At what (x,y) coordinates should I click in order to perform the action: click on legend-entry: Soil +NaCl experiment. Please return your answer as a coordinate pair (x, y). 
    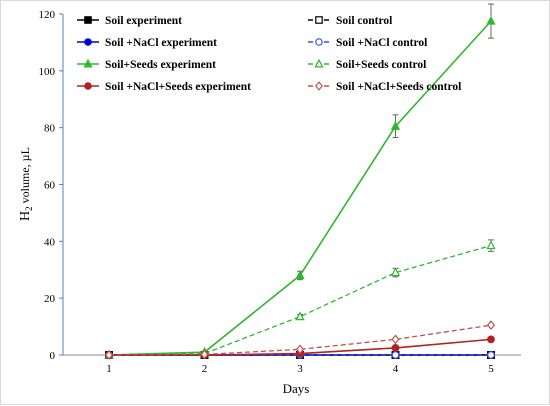
    Looking at the image, I should click on (147, 43).